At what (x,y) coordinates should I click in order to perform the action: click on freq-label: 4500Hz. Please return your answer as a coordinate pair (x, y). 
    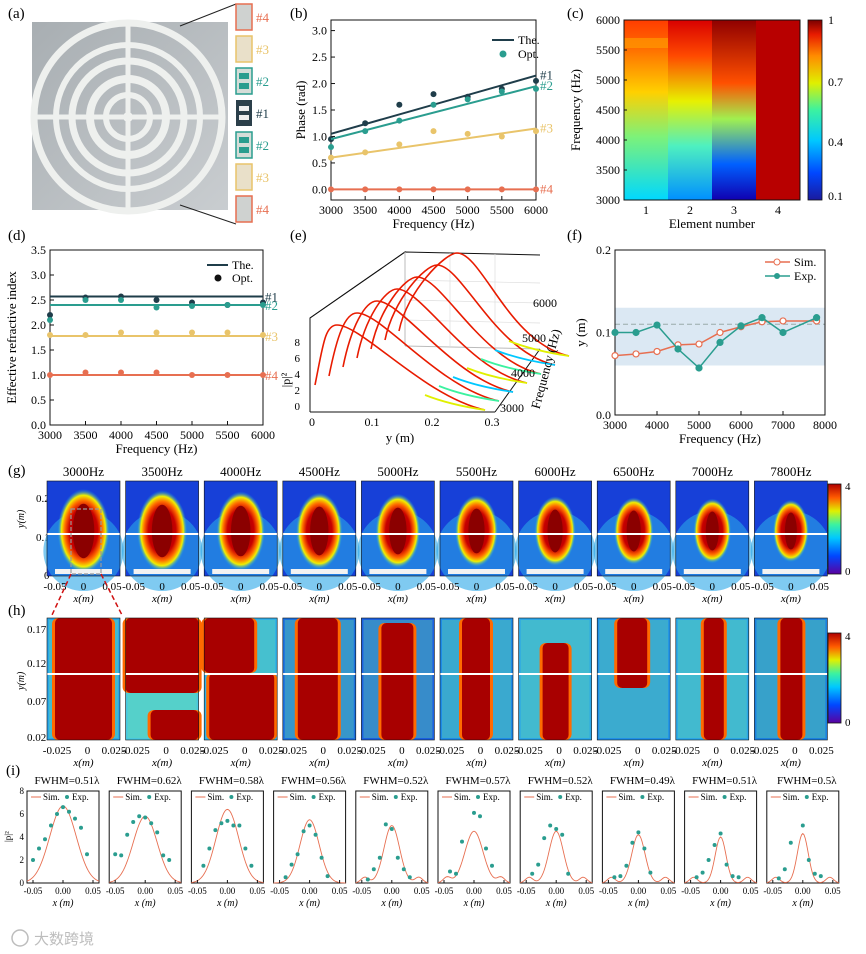
    Looking at the image, I should click on (319, 471).